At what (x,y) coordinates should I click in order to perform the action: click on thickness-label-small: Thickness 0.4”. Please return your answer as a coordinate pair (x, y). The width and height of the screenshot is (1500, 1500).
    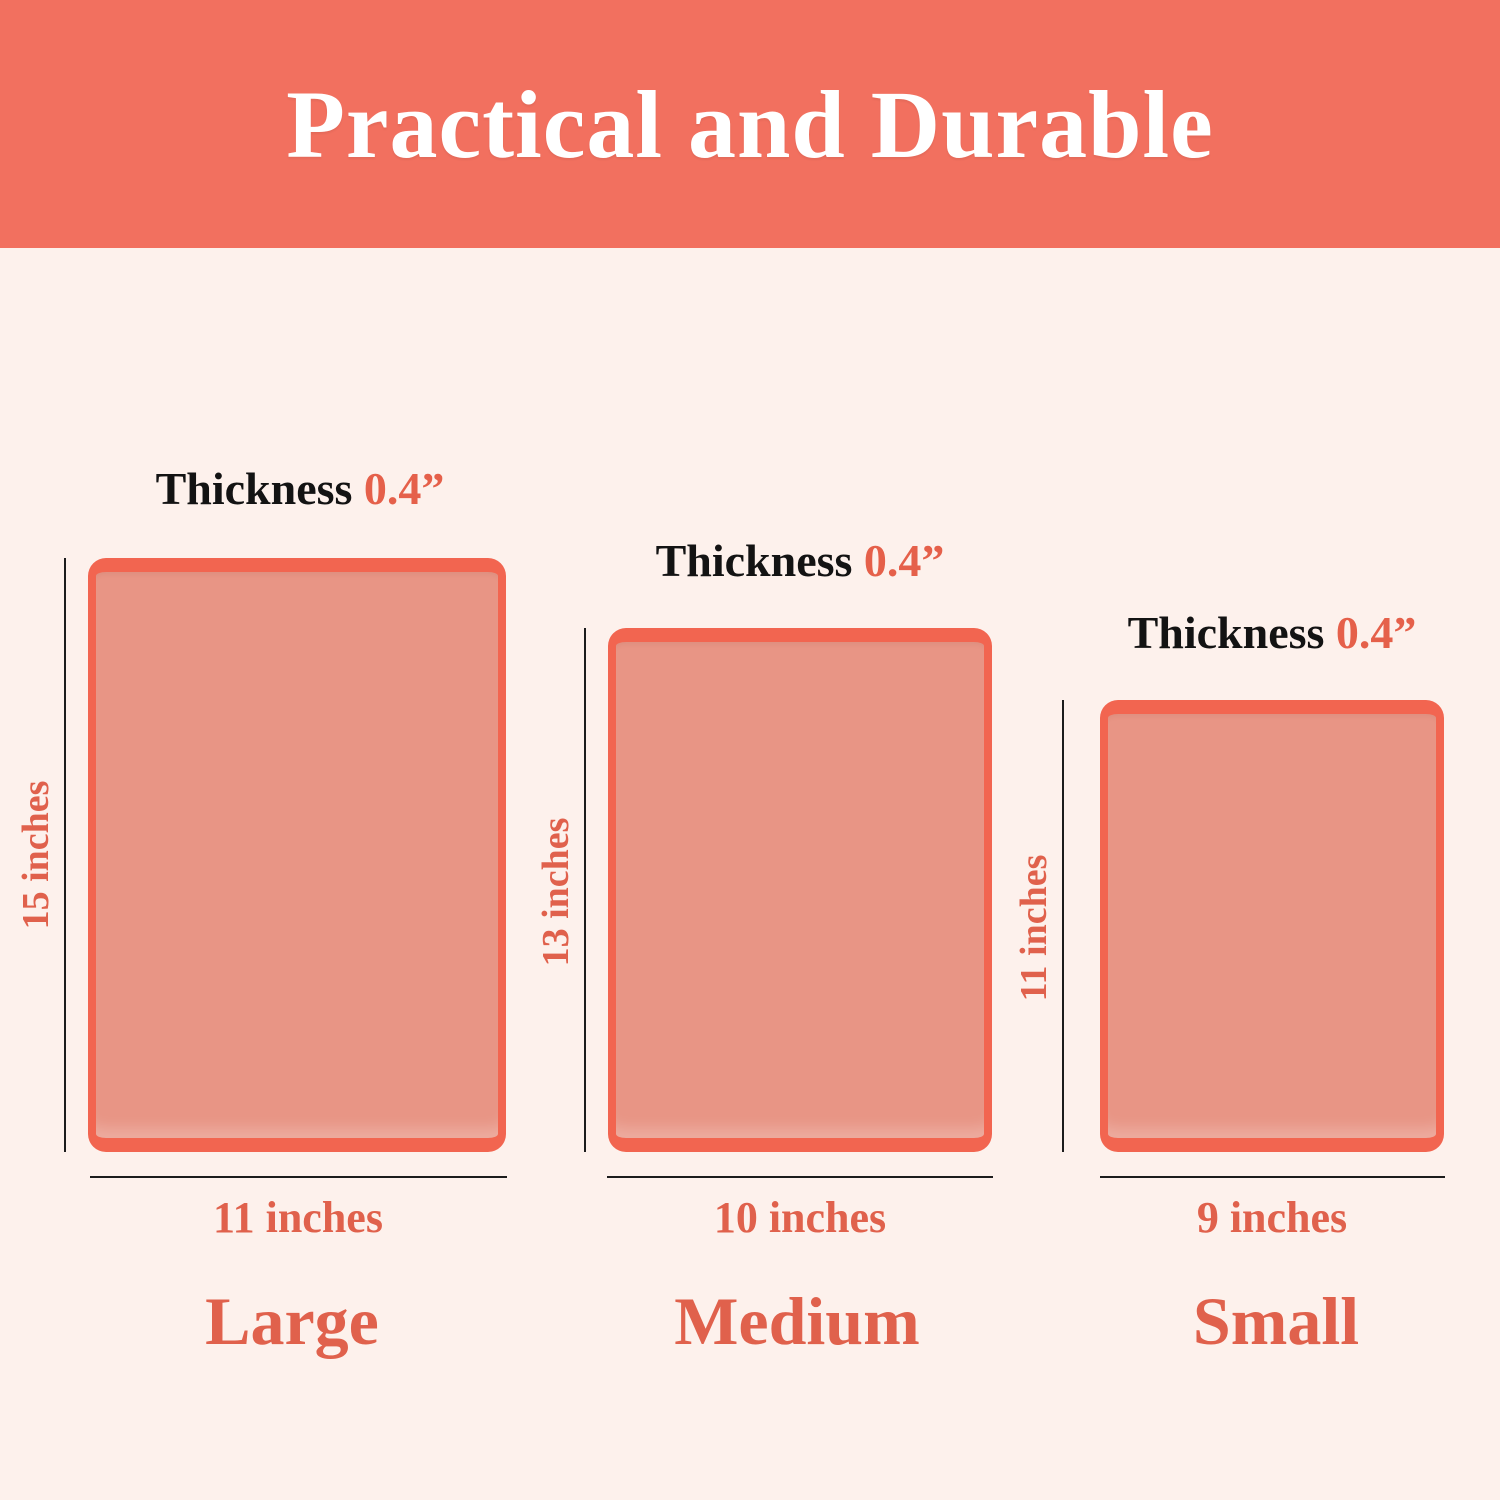
    Looking at the image, I should click on (1272, 632).